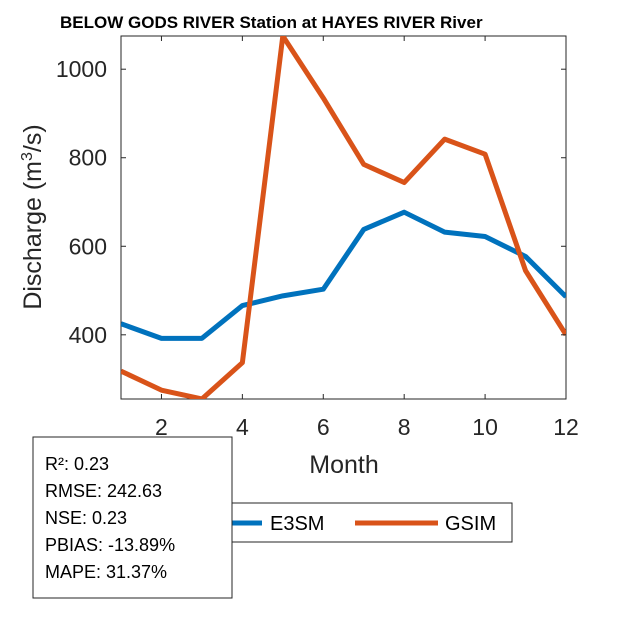 The height and width of the screenshot is (625, 625). I want to click on y-axis-label-end: /s), so click(33, 138).